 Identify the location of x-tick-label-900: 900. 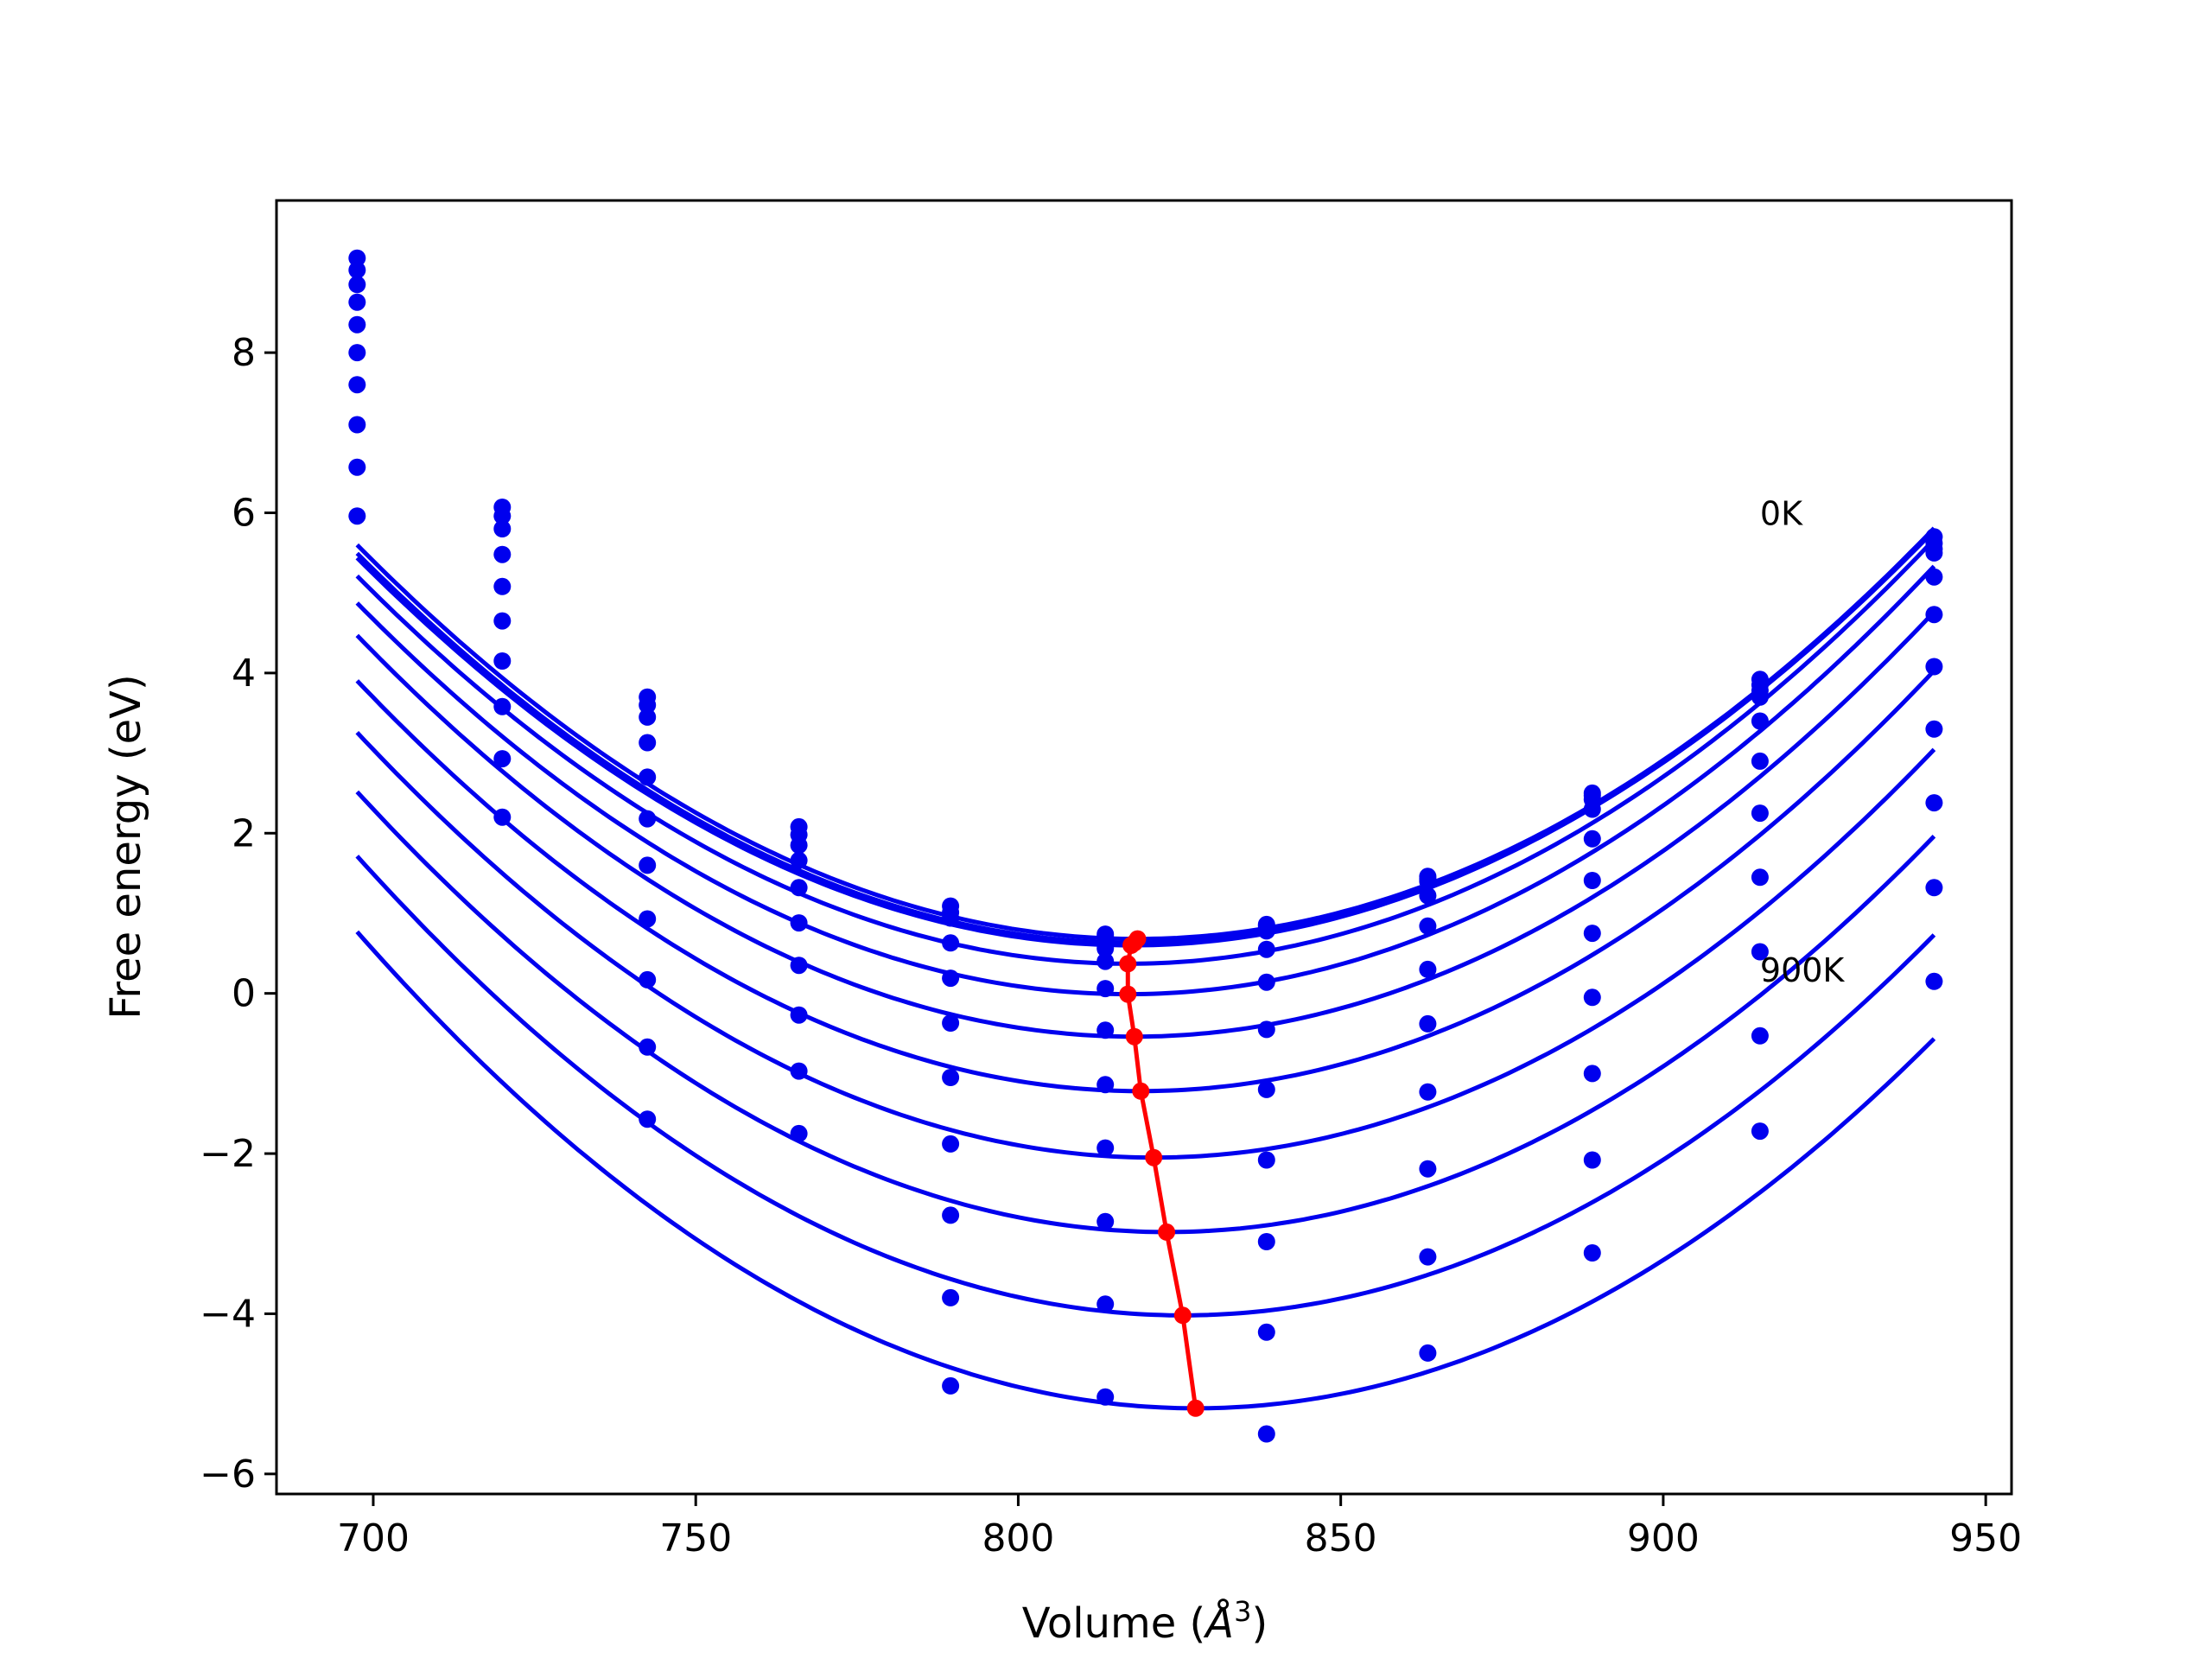
(1663, 1538).